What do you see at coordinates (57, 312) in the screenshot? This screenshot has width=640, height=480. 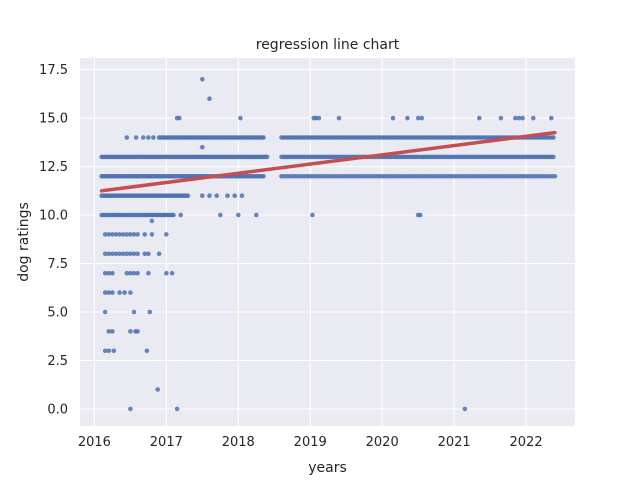 I see `y-tick-label: 5.0` at bounding box center [57, 312].